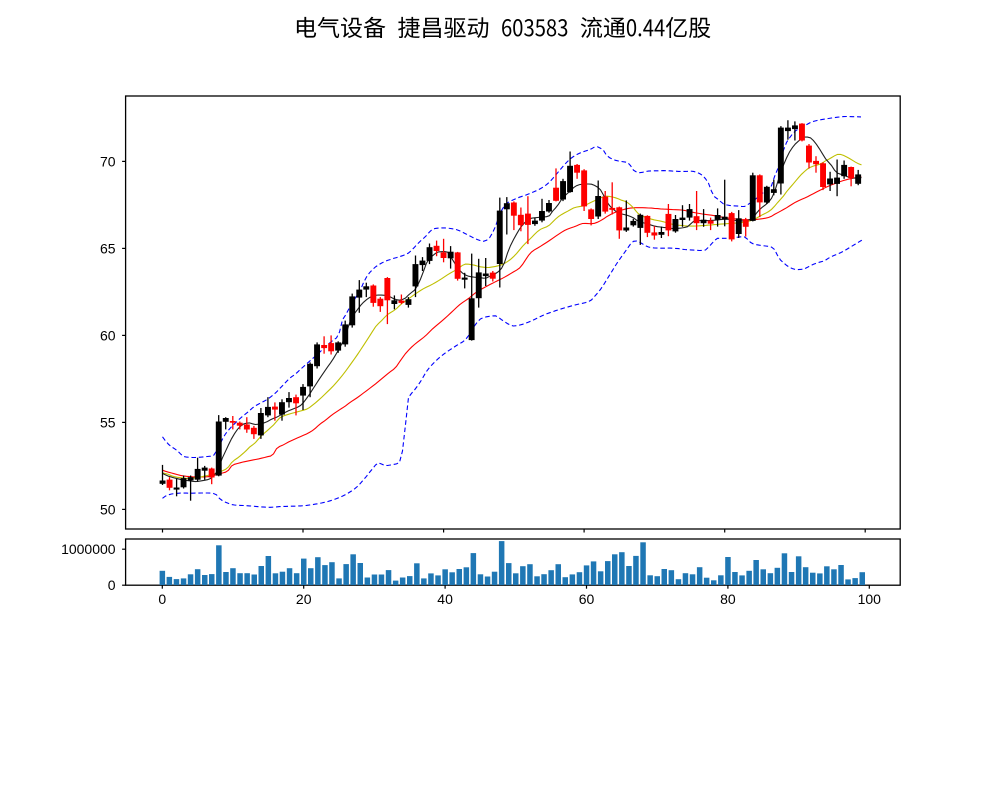 Image resolution: width=1000 pixels, height=805 pixels. What do you see at coordinates (304, 599) in the screenshot?
I see `svg-text: 20` at bounding box center [304, 599].